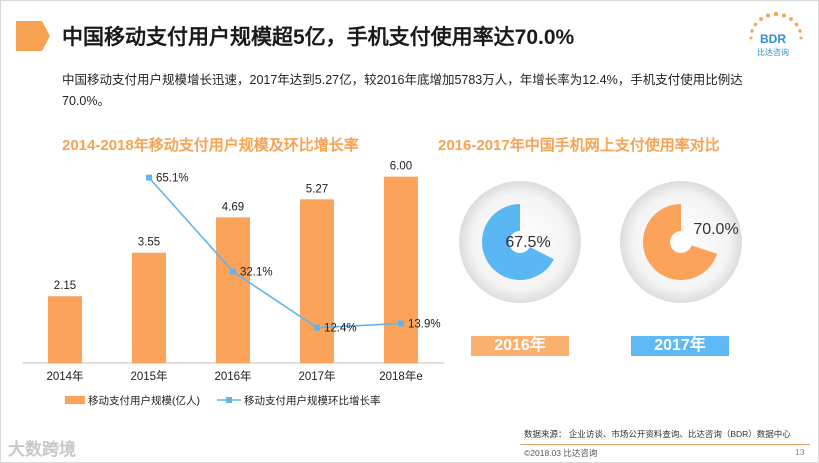 This screenshot has height=463, width=819. I want to click on bar-value-label: 3.55, so click(149, 243).